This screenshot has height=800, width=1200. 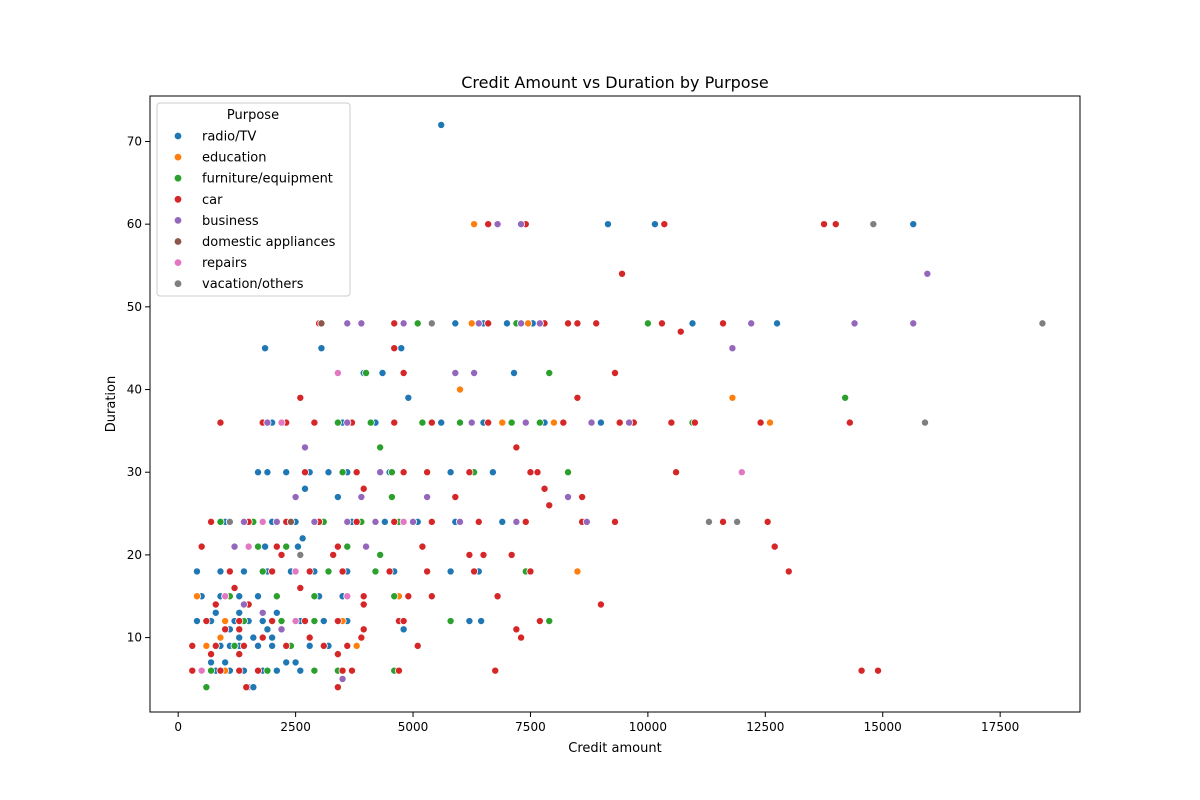 What do you see at coordinates (134, 307) in the screenshot?
I see `y-tick-label: 50` at bounding box center [134, 307].